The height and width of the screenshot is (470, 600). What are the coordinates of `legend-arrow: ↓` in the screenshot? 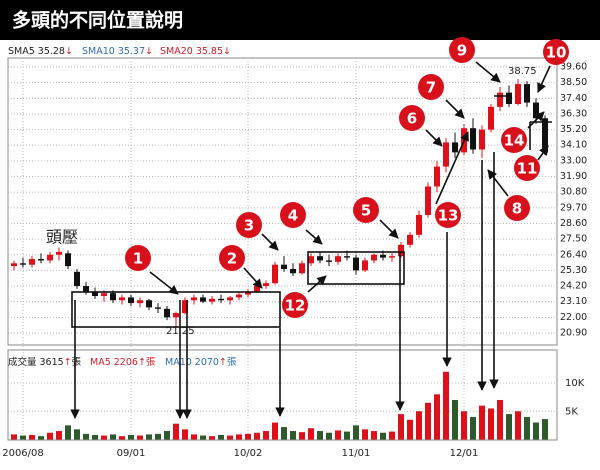 It's located at (69, 51).